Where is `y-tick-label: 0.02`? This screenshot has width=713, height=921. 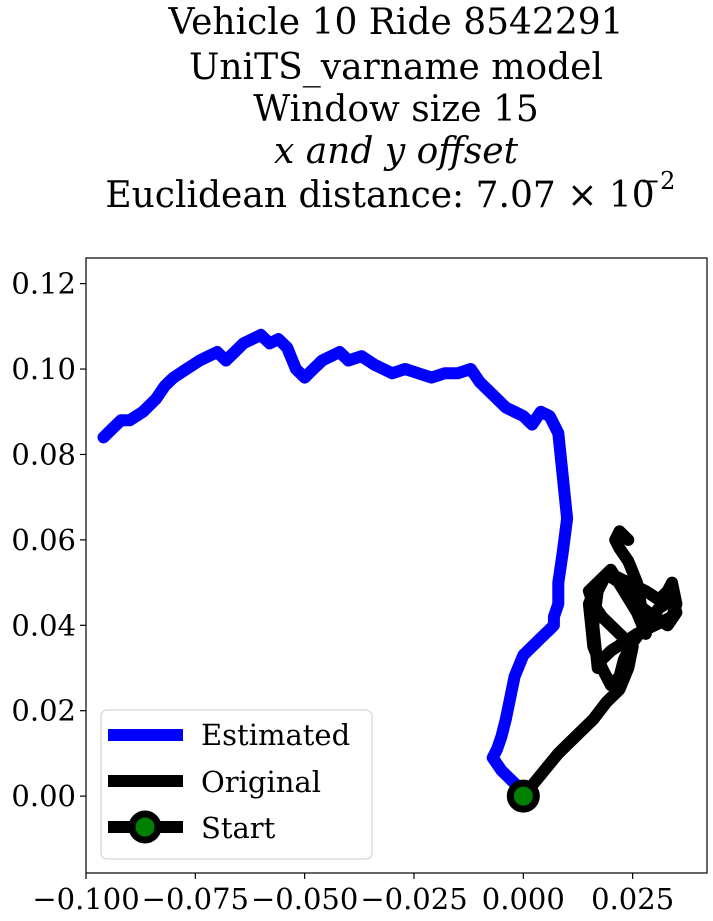
y-tick-label: 0.02 is located at coordinates (43, 711).